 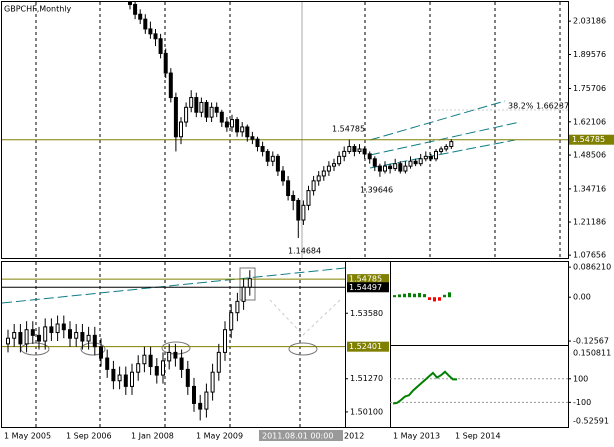 What do you see at coordinates (589, 121) in the screenshot?
I see `y-tick-label: 1.62106` at bounding box center [589, 121].